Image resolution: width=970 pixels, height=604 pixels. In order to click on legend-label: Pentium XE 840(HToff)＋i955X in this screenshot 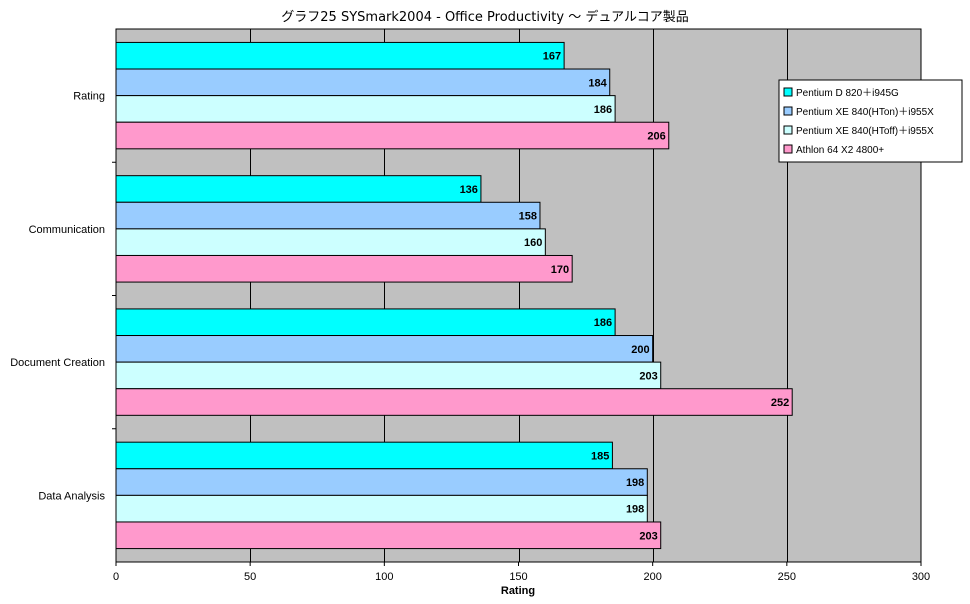, I will do `click(865, 131)`.